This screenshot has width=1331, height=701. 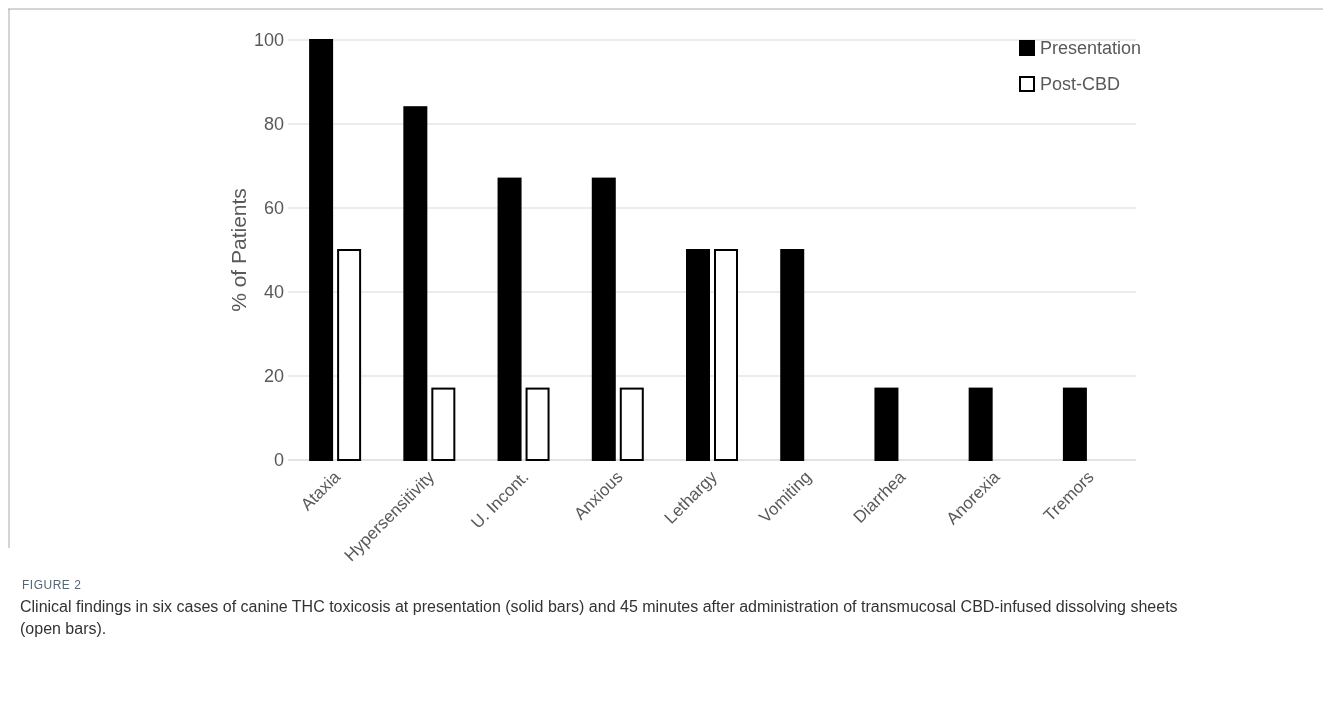 I want to click on y-axis-title: % of Patients, so click(x=238, y=250).